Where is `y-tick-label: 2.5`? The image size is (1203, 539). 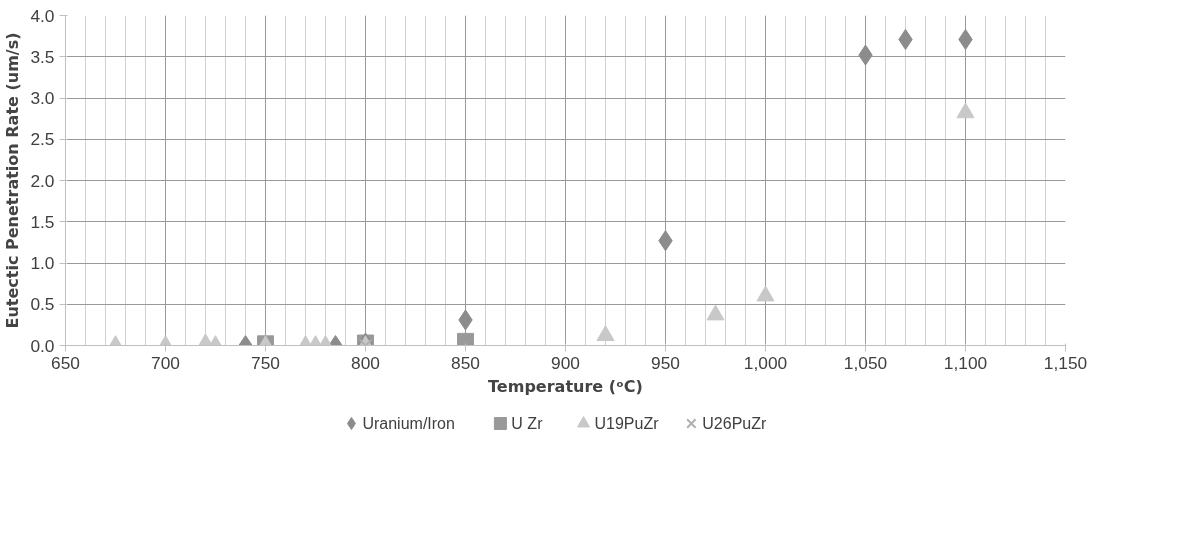
y-tick-label: 2.5 is located at coordinates (42, 139).